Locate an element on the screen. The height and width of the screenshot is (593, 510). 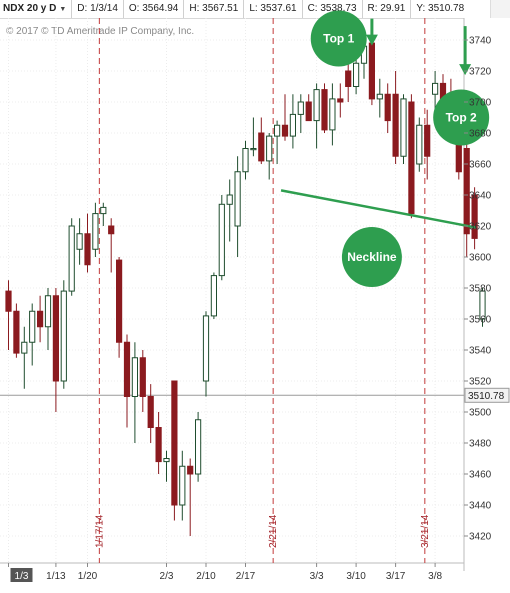
x-tick-label-box is located at coordinates (21, 575).